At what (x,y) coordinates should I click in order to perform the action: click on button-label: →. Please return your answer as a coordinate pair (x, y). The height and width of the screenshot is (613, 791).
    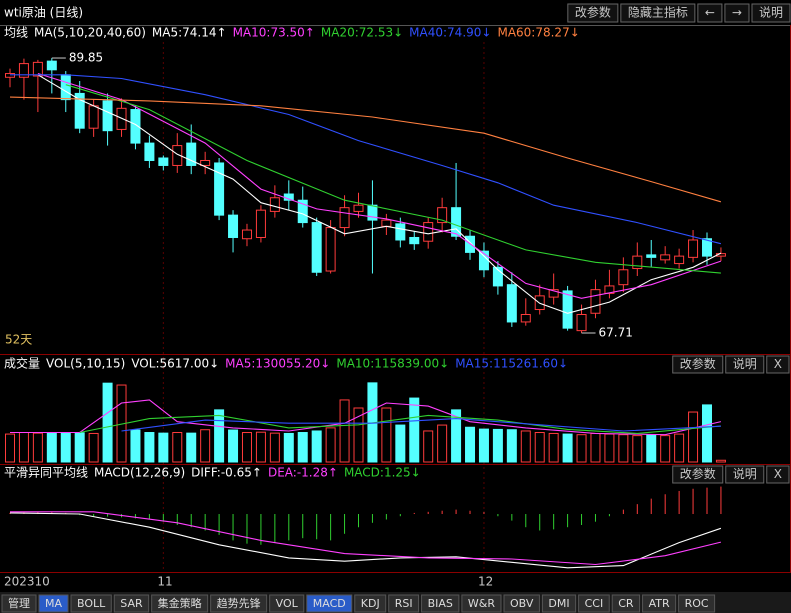
    Looking at the image, I should click on (737, 13).